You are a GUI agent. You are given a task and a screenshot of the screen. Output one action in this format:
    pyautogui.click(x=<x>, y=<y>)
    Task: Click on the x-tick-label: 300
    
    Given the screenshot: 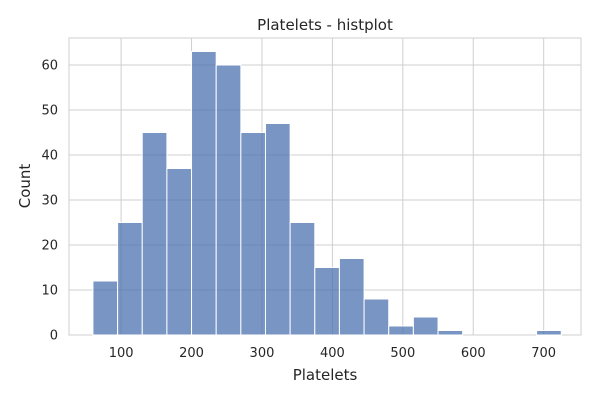 What is the action you would take?
    pyautogui.click(x=262, y=353)
    